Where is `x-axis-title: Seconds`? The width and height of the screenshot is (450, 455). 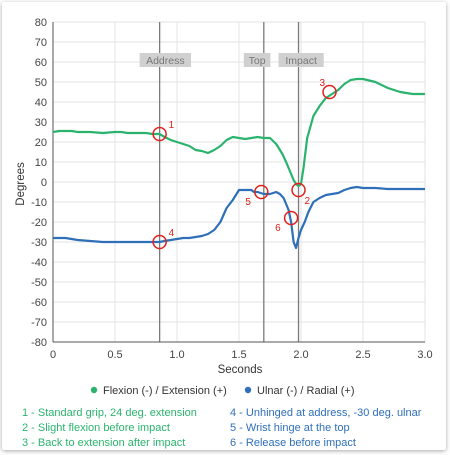
x-axis-title: Seconds is located at coordinates (240, 370).